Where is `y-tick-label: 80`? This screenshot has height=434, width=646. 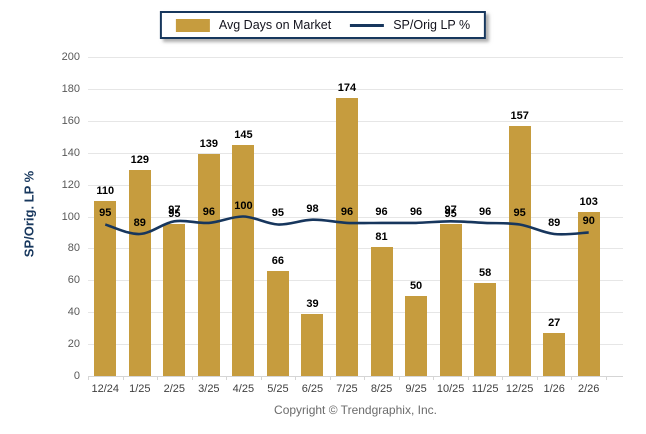 y-tick-label: 80 is located at coordinates (73, 248).